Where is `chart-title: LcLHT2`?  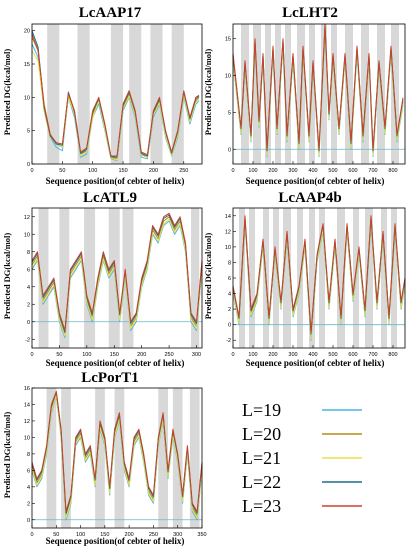 chart-title: LcLHT2 is located at coordinates (310, 13).